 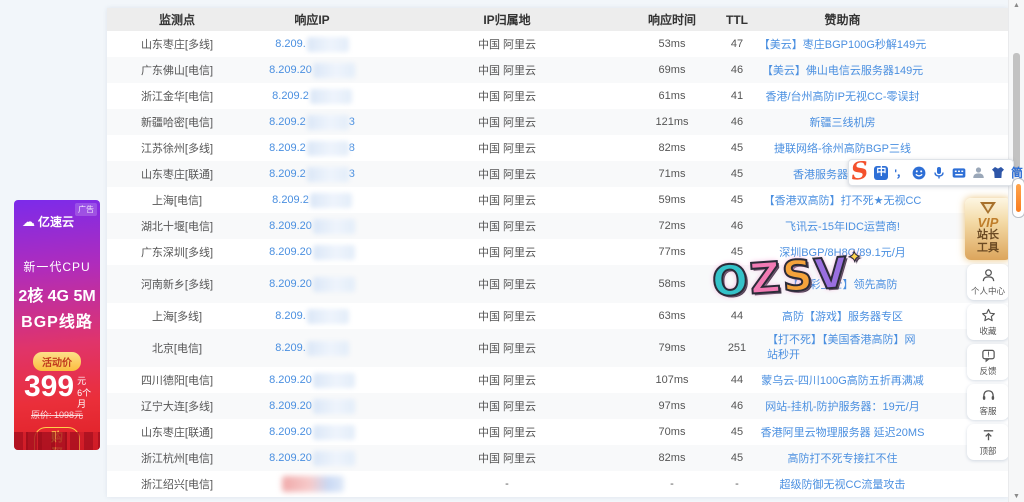 What do you see at coordinates (842, 45) in the screenshot?
I see `sponsor-link: 【美云】枣庄BGP100G秒解149元` at bounding box center [842, 45].